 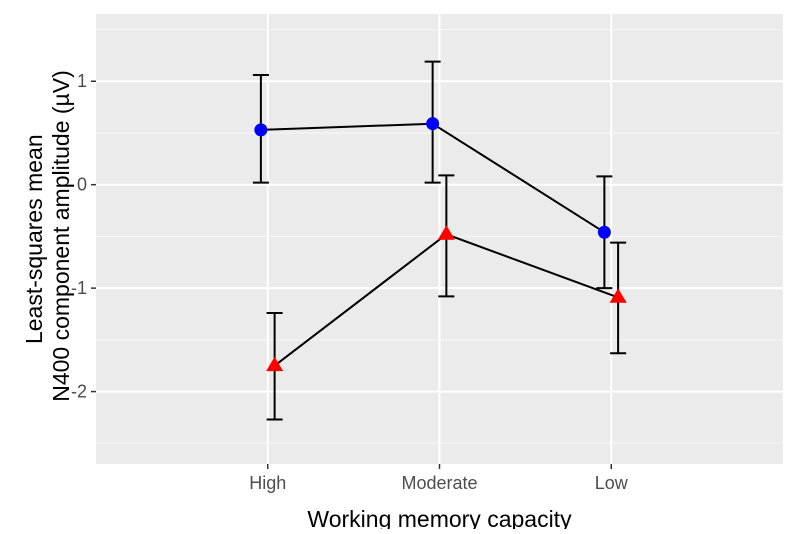 I want to click on y-axis-title-line-2: N400 component amplitude (µV), so click(x=61, y=236).